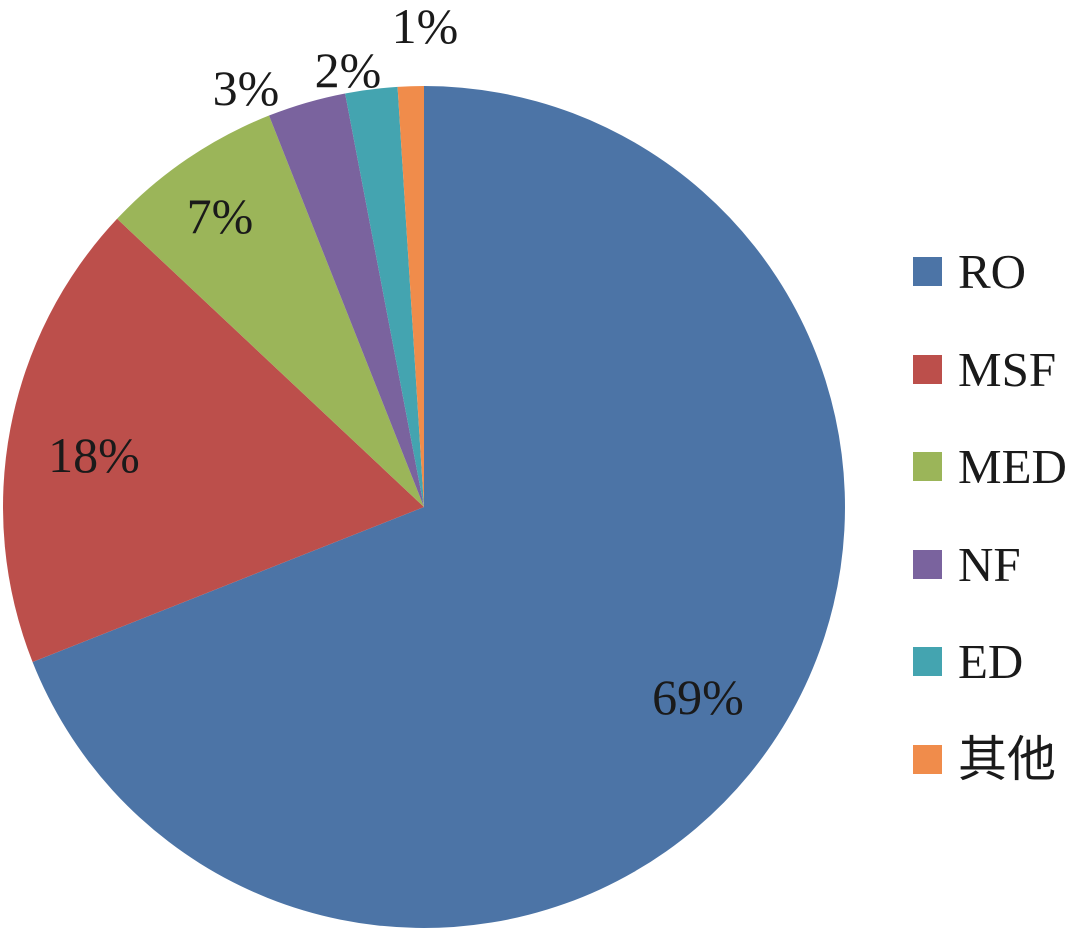 The width and height of the screenshot is (1080, 937). I want to click on legend-item-ed: ED, so click(990, 662).